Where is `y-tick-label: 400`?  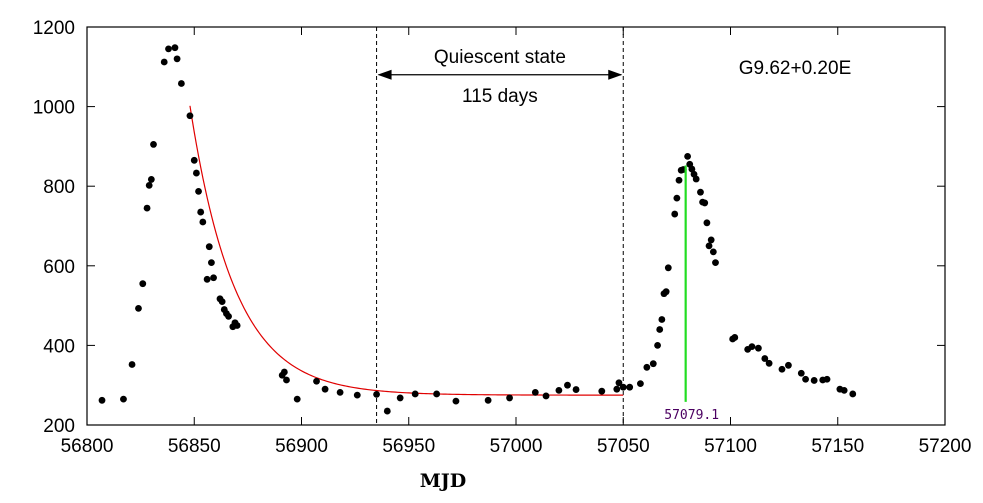
y-tick-label: 400 is located at coordinates (59, 346).